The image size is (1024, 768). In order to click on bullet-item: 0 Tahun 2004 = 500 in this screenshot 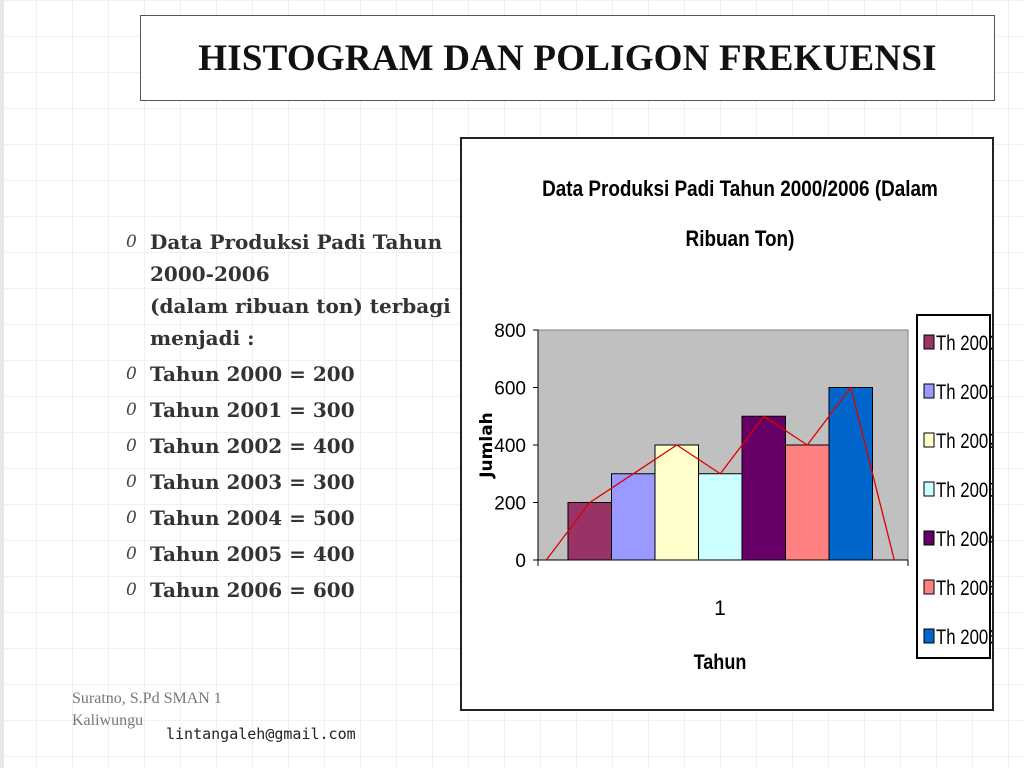, I will do `click(296, 518)`.